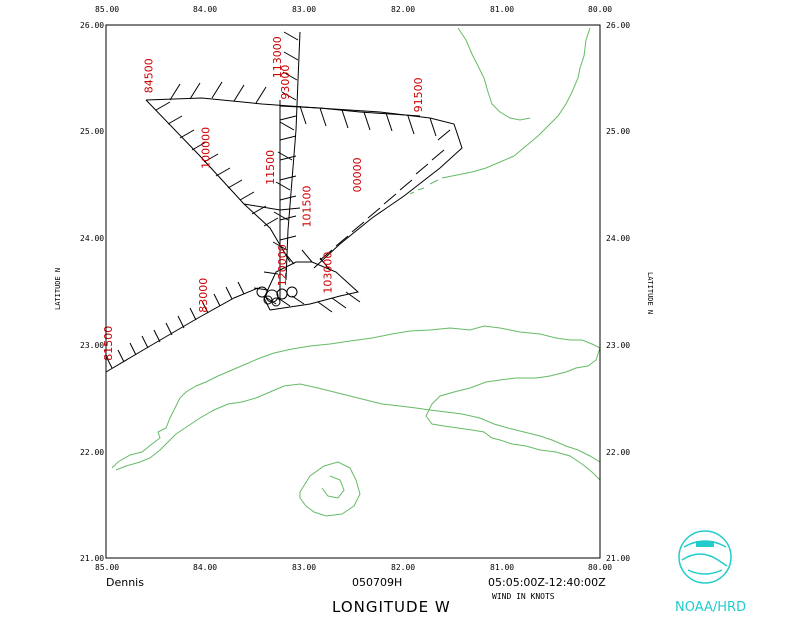  I want to click on florida-keys-coastline, so click(478, 167).